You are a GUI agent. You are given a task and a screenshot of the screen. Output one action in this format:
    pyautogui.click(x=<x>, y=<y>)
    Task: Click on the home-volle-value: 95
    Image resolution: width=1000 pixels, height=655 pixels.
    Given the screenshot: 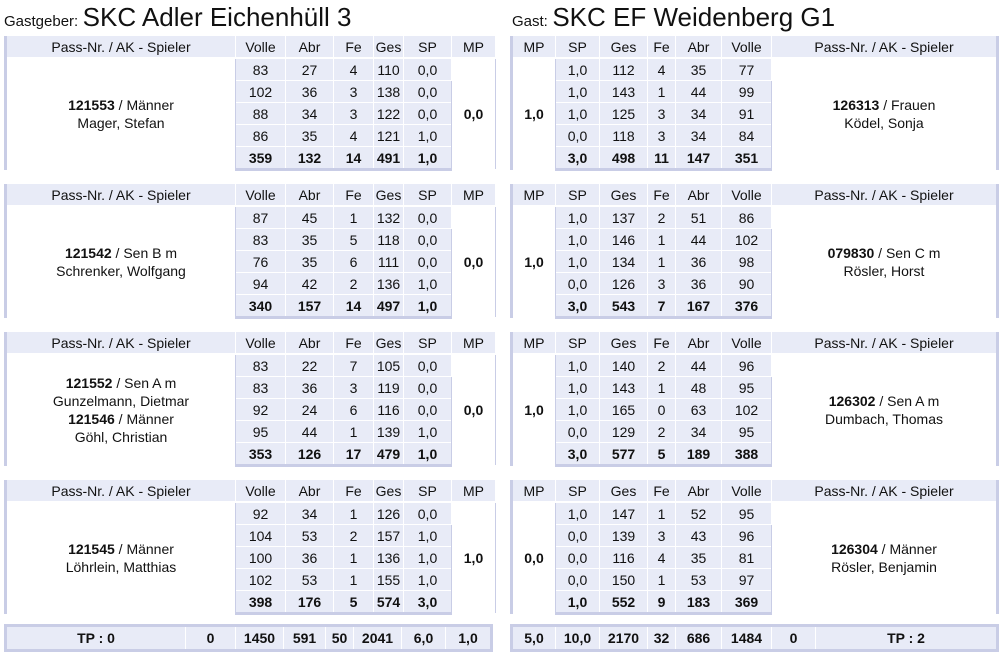 What is the action you would take?
    pyautogui.click(x=260, y=431)
    